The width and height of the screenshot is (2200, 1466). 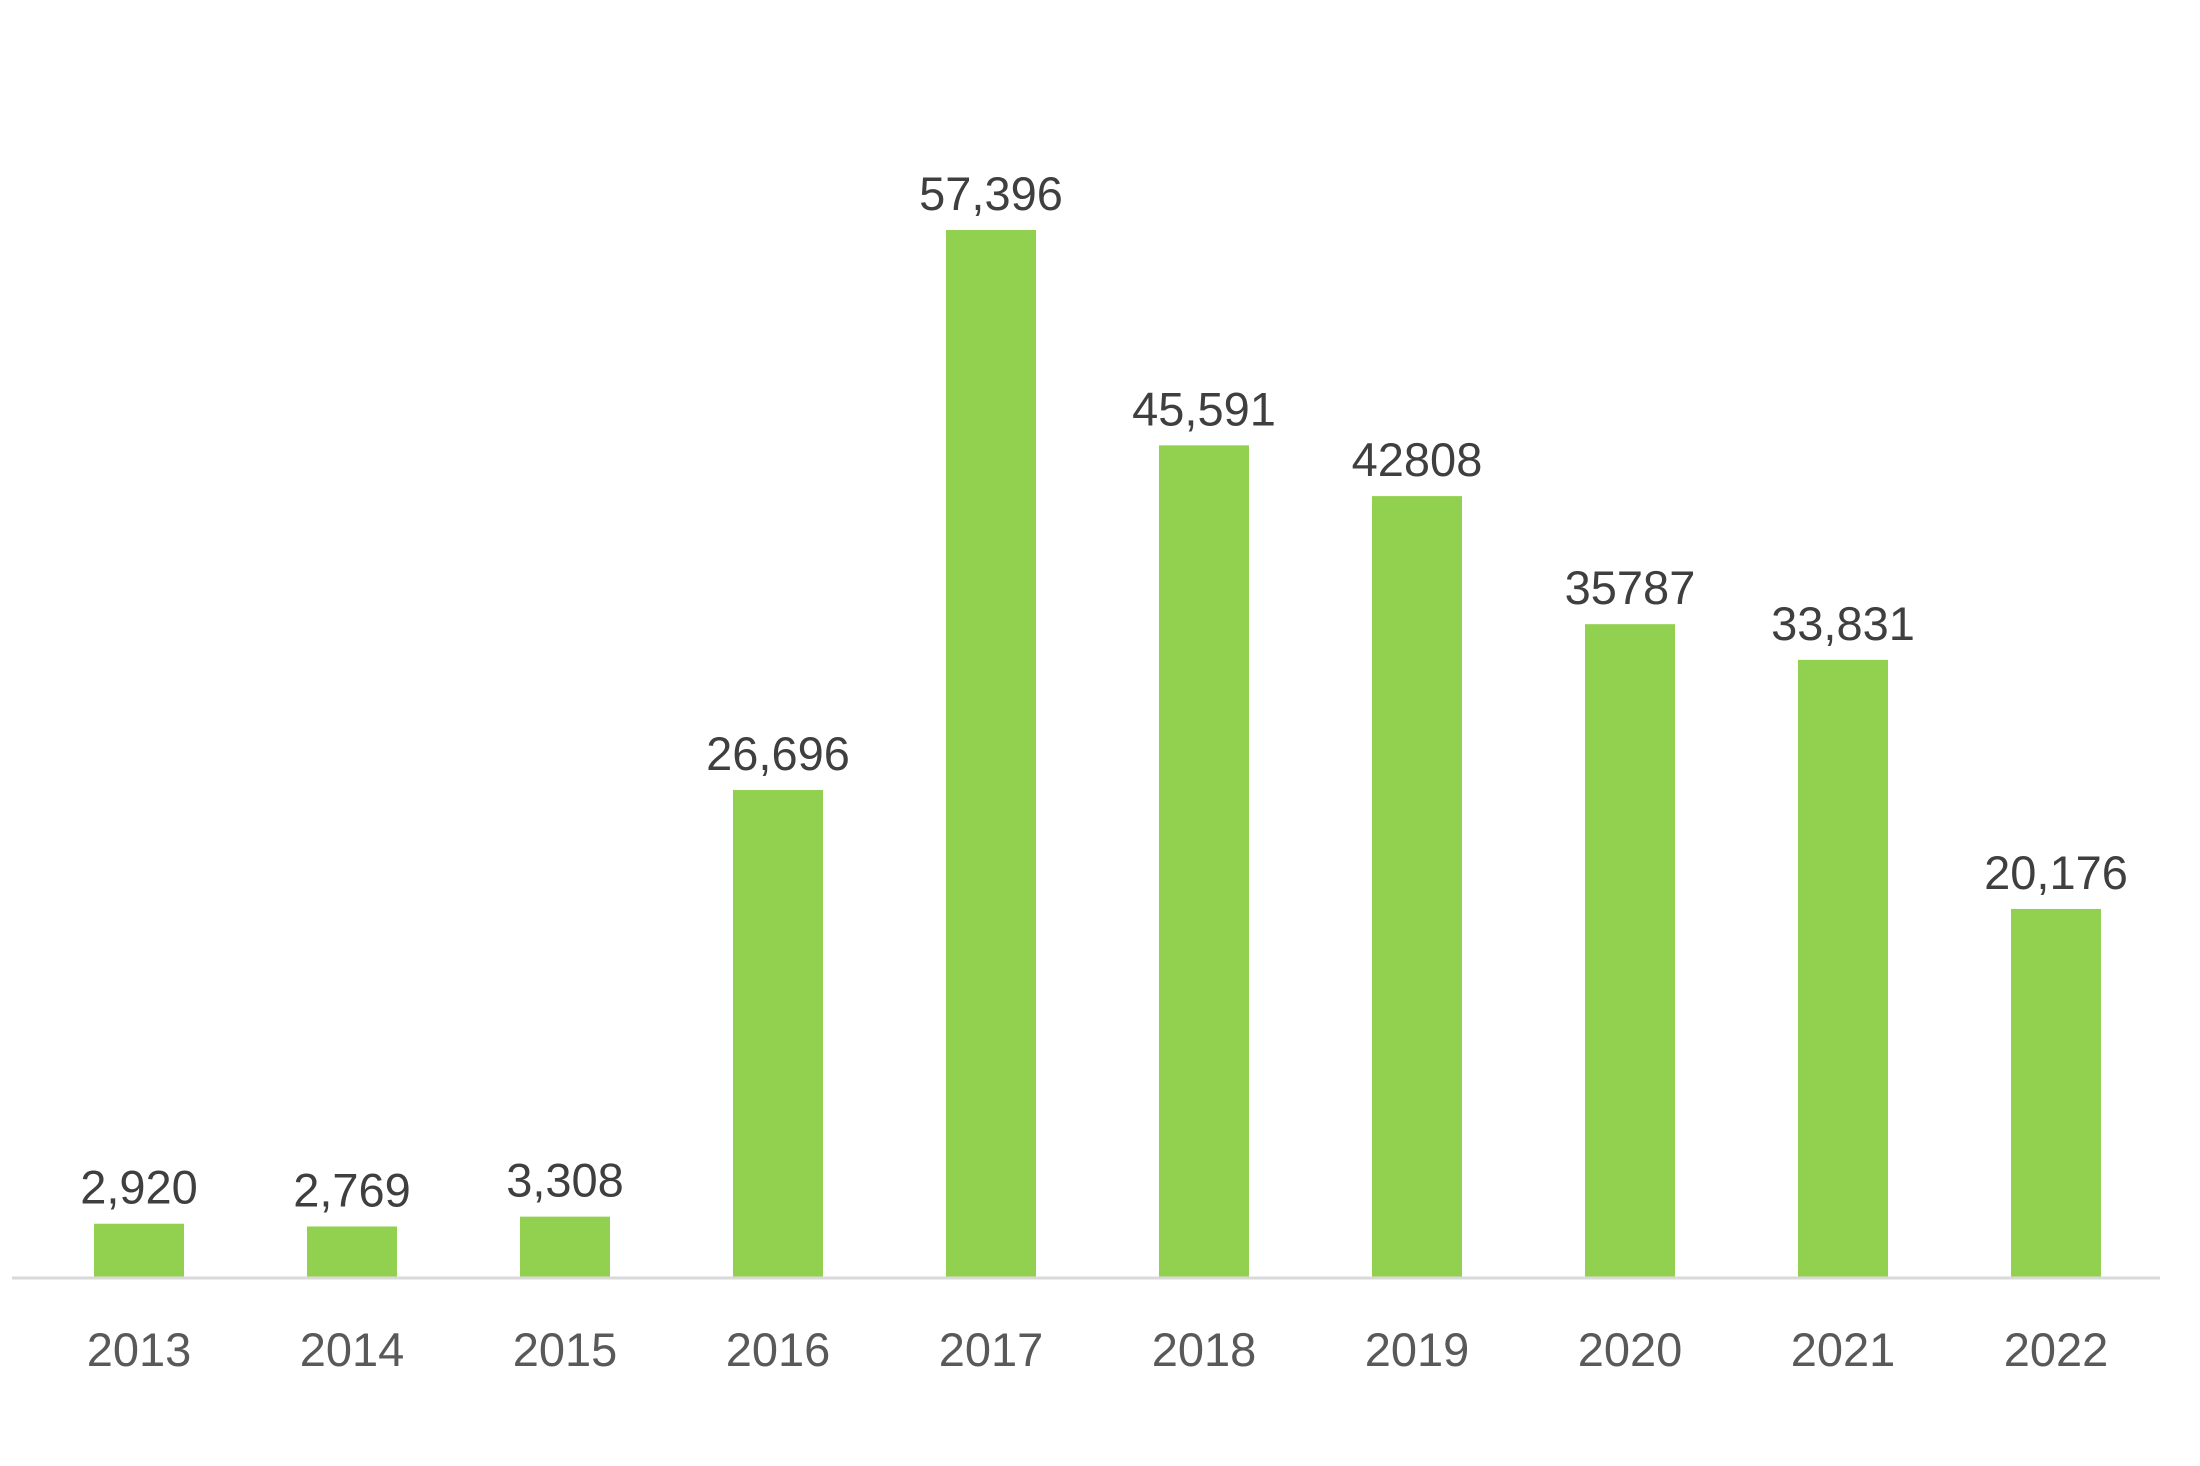 What do you see at coordinates (991, 1349) in the screenshot?
I see `x-tick-label-2017: 2017` at bounding box center [991, 1349].